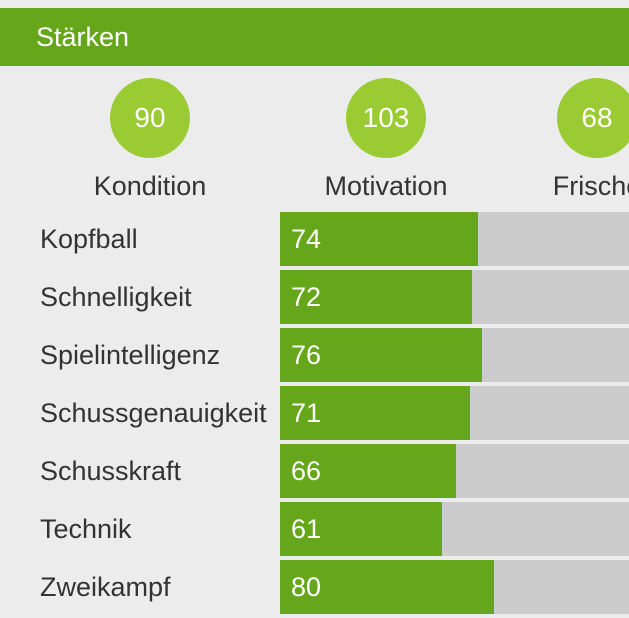 This screenshot has width=629, height=618. I want to click on attribute-row-zweikampf: Zweikampf 80, so click(314, 587).